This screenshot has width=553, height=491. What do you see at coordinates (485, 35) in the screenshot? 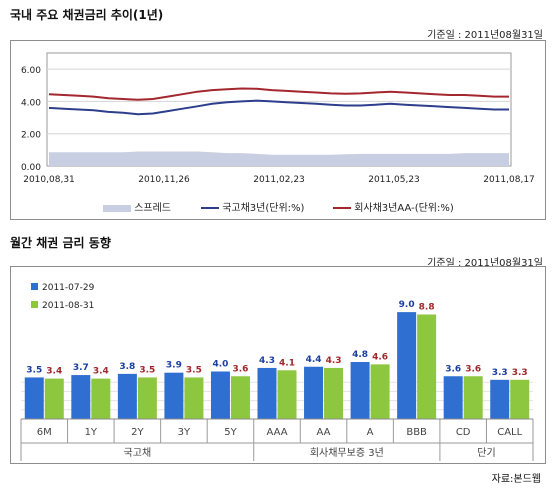
I see `top-base-date: 기준일 : 2011년08월31일` at bounding box center [485, 35].